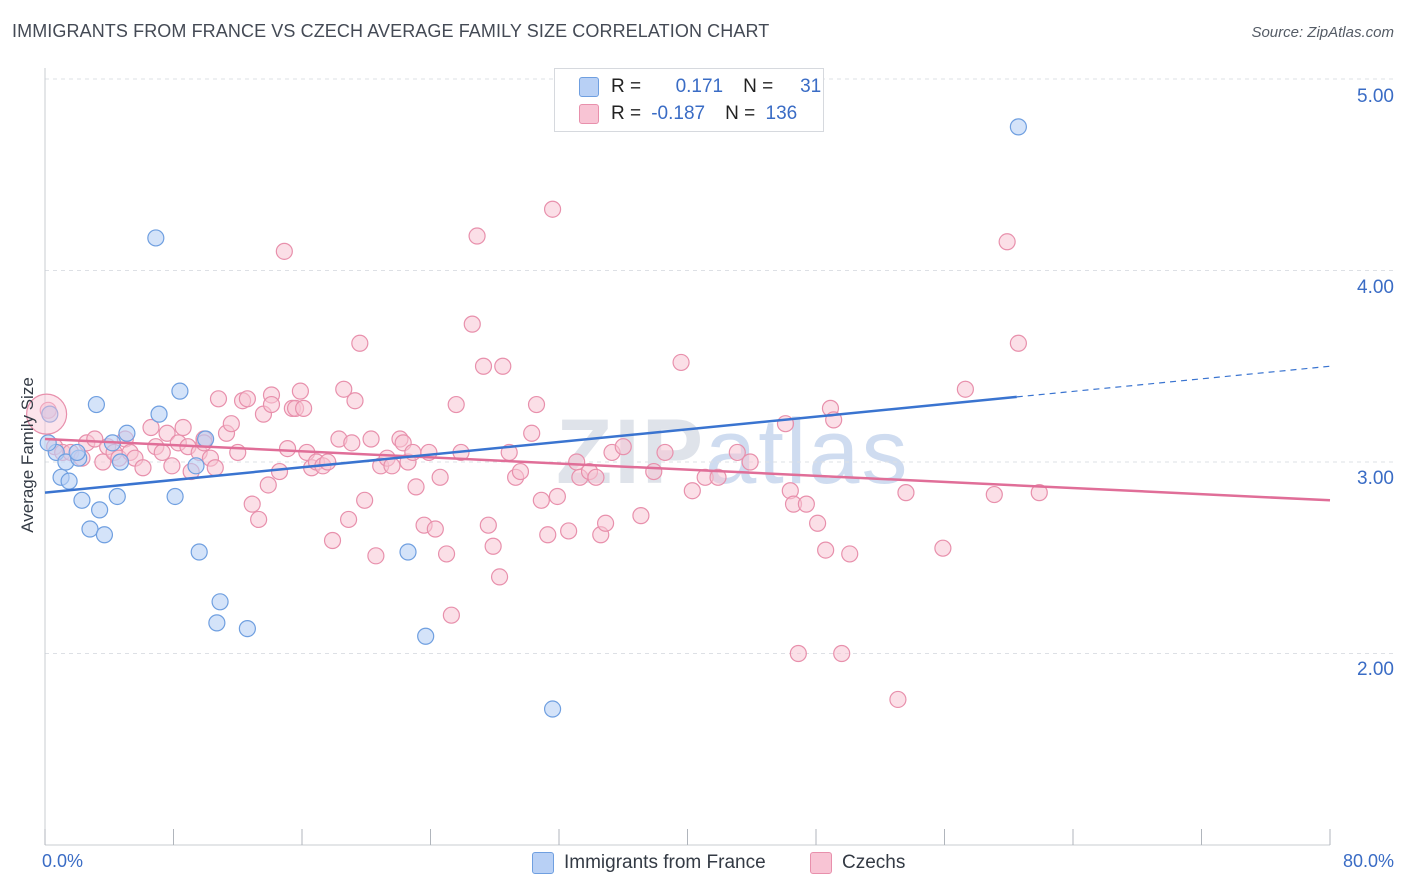 This screenshot has height=892, width=1406. I want to click on czech-swatch, so click(589, 114).